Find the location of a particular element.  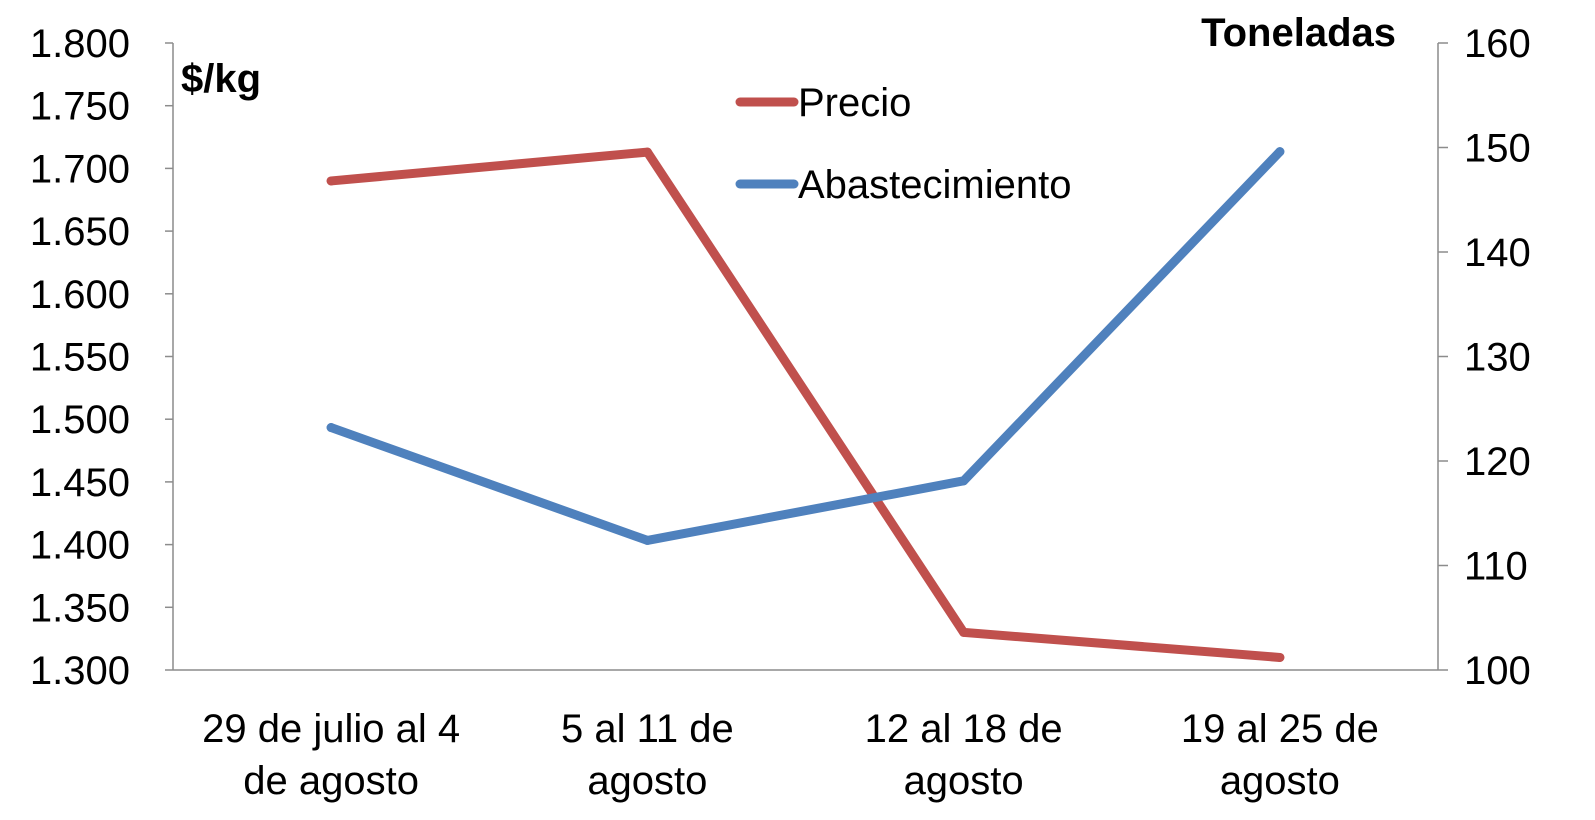

left-tick-label: 1.800 is located at coordinates (80, 44).